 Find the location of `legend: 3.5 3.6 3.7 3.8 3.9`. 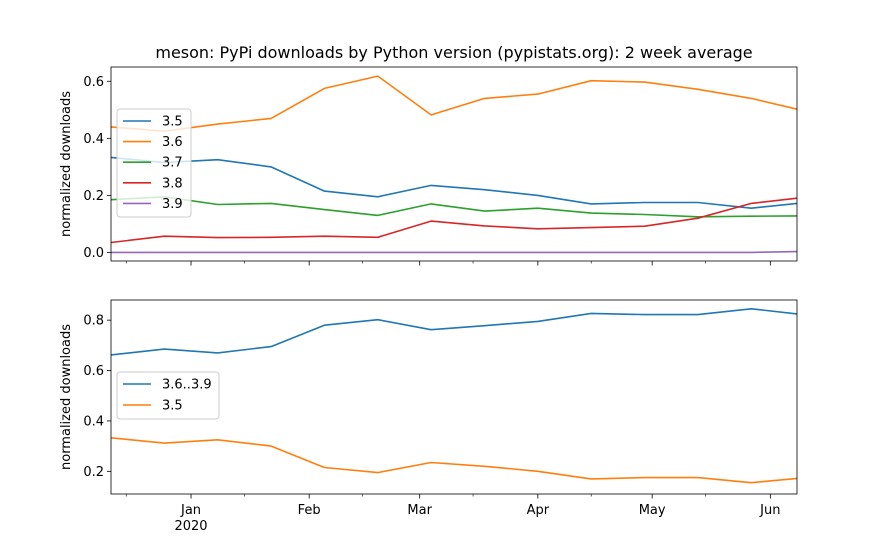

legend: 3.5 3.6 3.7 3.8 3.9 is located at coordinates (154, 163).